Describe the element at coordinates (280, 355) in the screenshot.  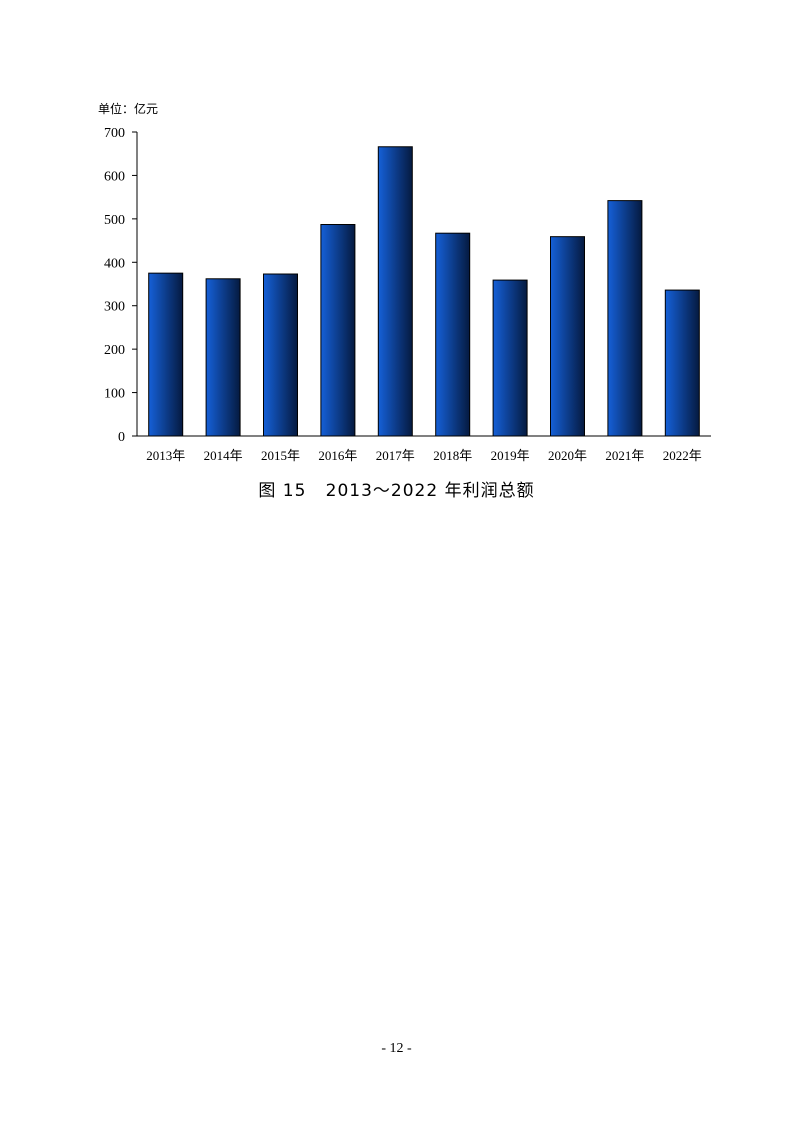
I see `bar-2015年` at that location.